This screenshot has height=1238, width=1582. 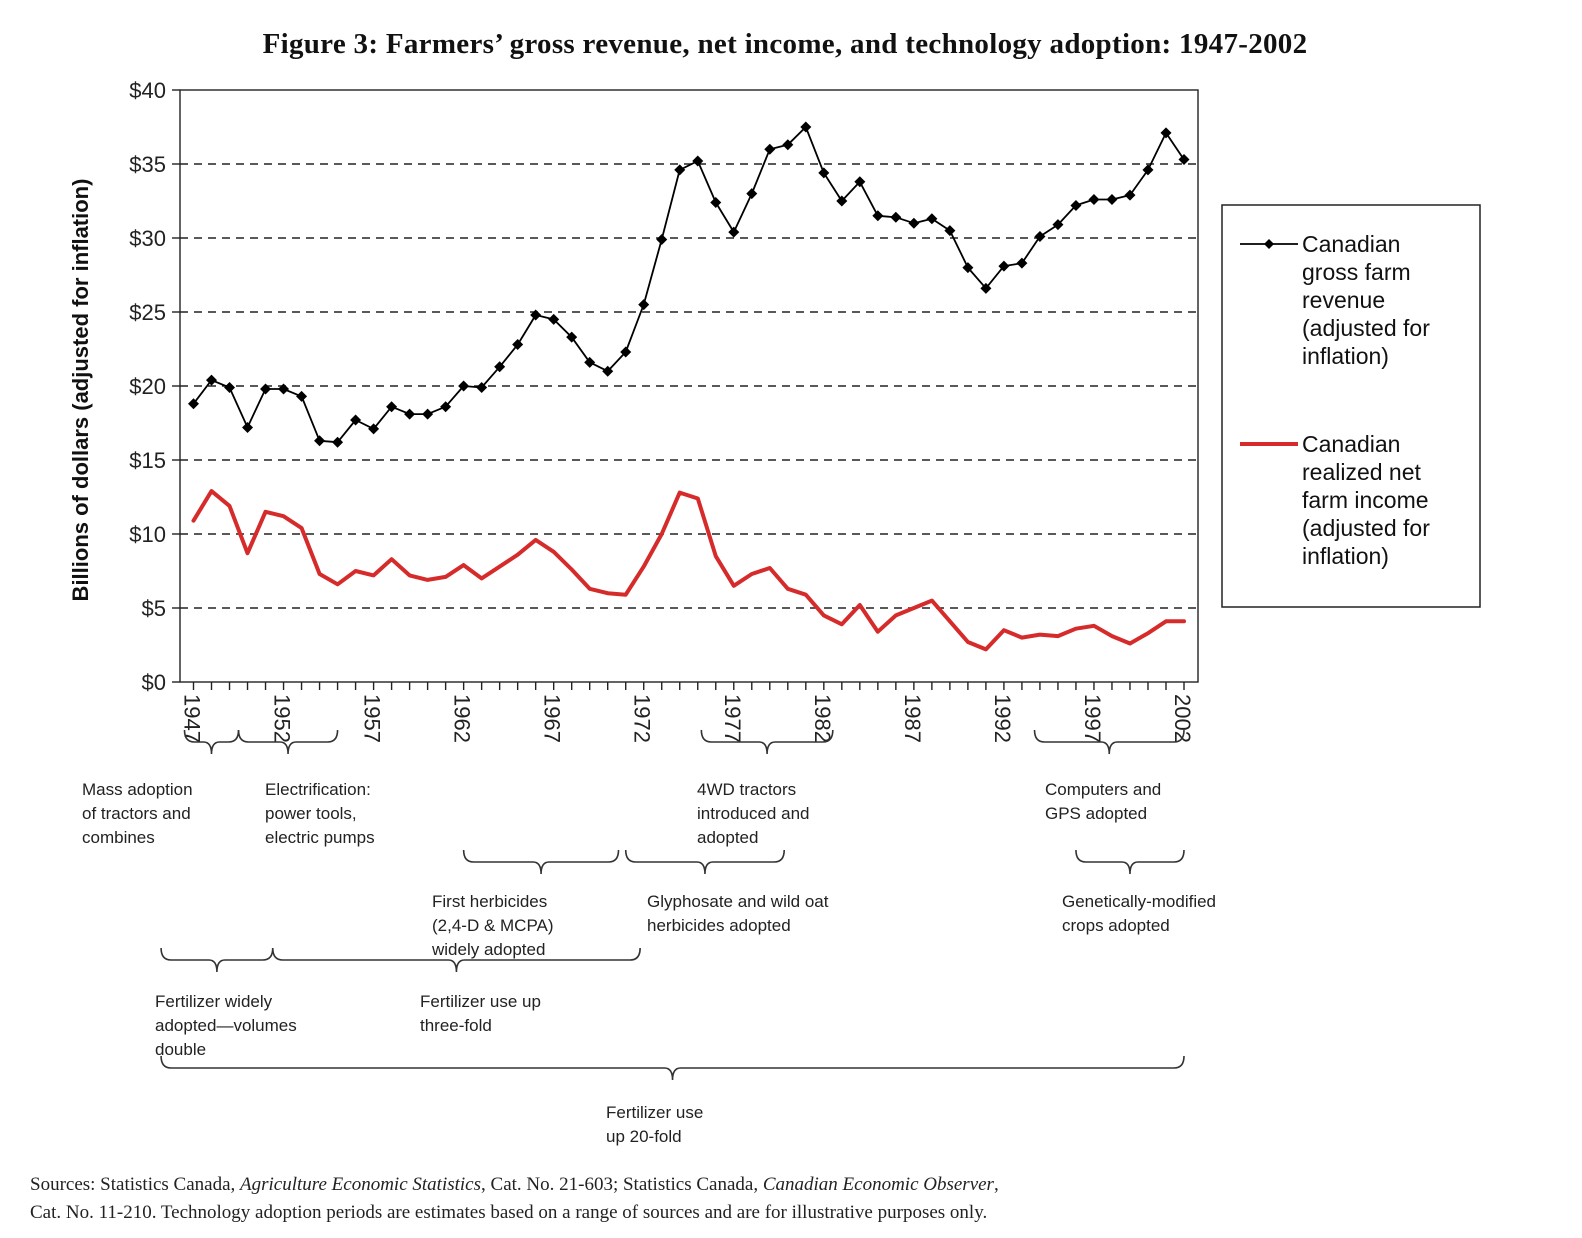 What do you see at coordinates (136, 813) in the screenshot?
I see `annotation-label: of tractors and` at bounding box center [136, 813].